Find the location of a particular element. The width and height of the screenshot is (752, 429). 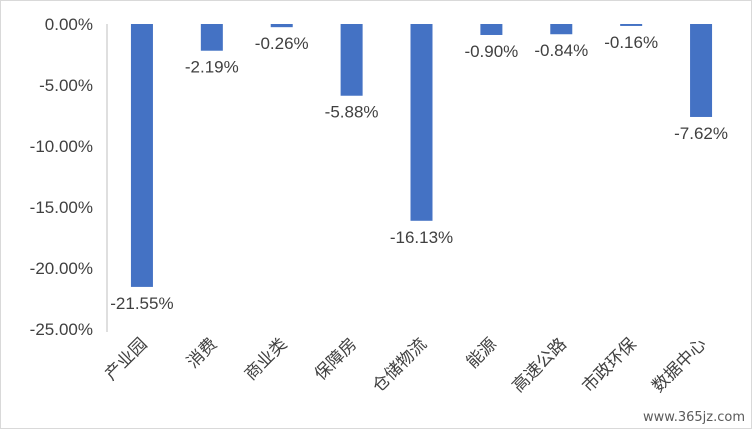

x-tick-label: 仓储物流 is located at coordinates (400, 365).